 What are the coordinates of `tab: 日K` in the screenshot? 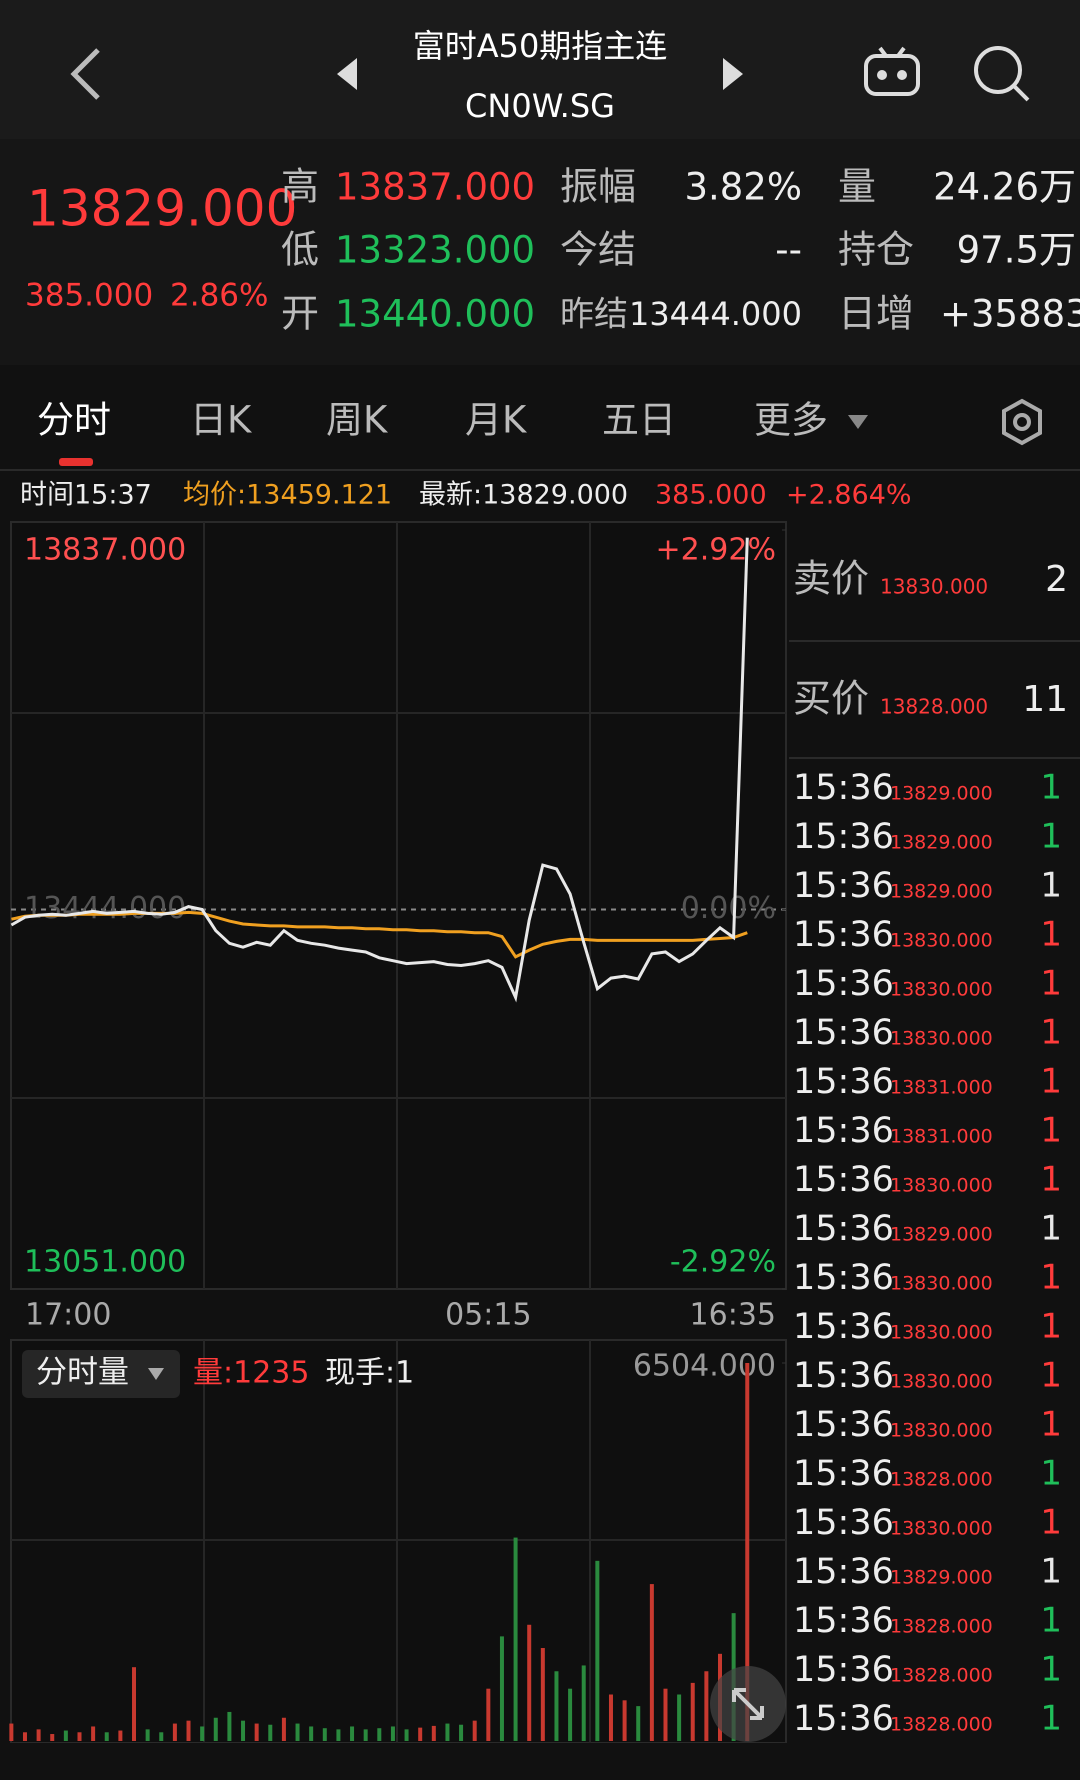 It's located at (221, 420).